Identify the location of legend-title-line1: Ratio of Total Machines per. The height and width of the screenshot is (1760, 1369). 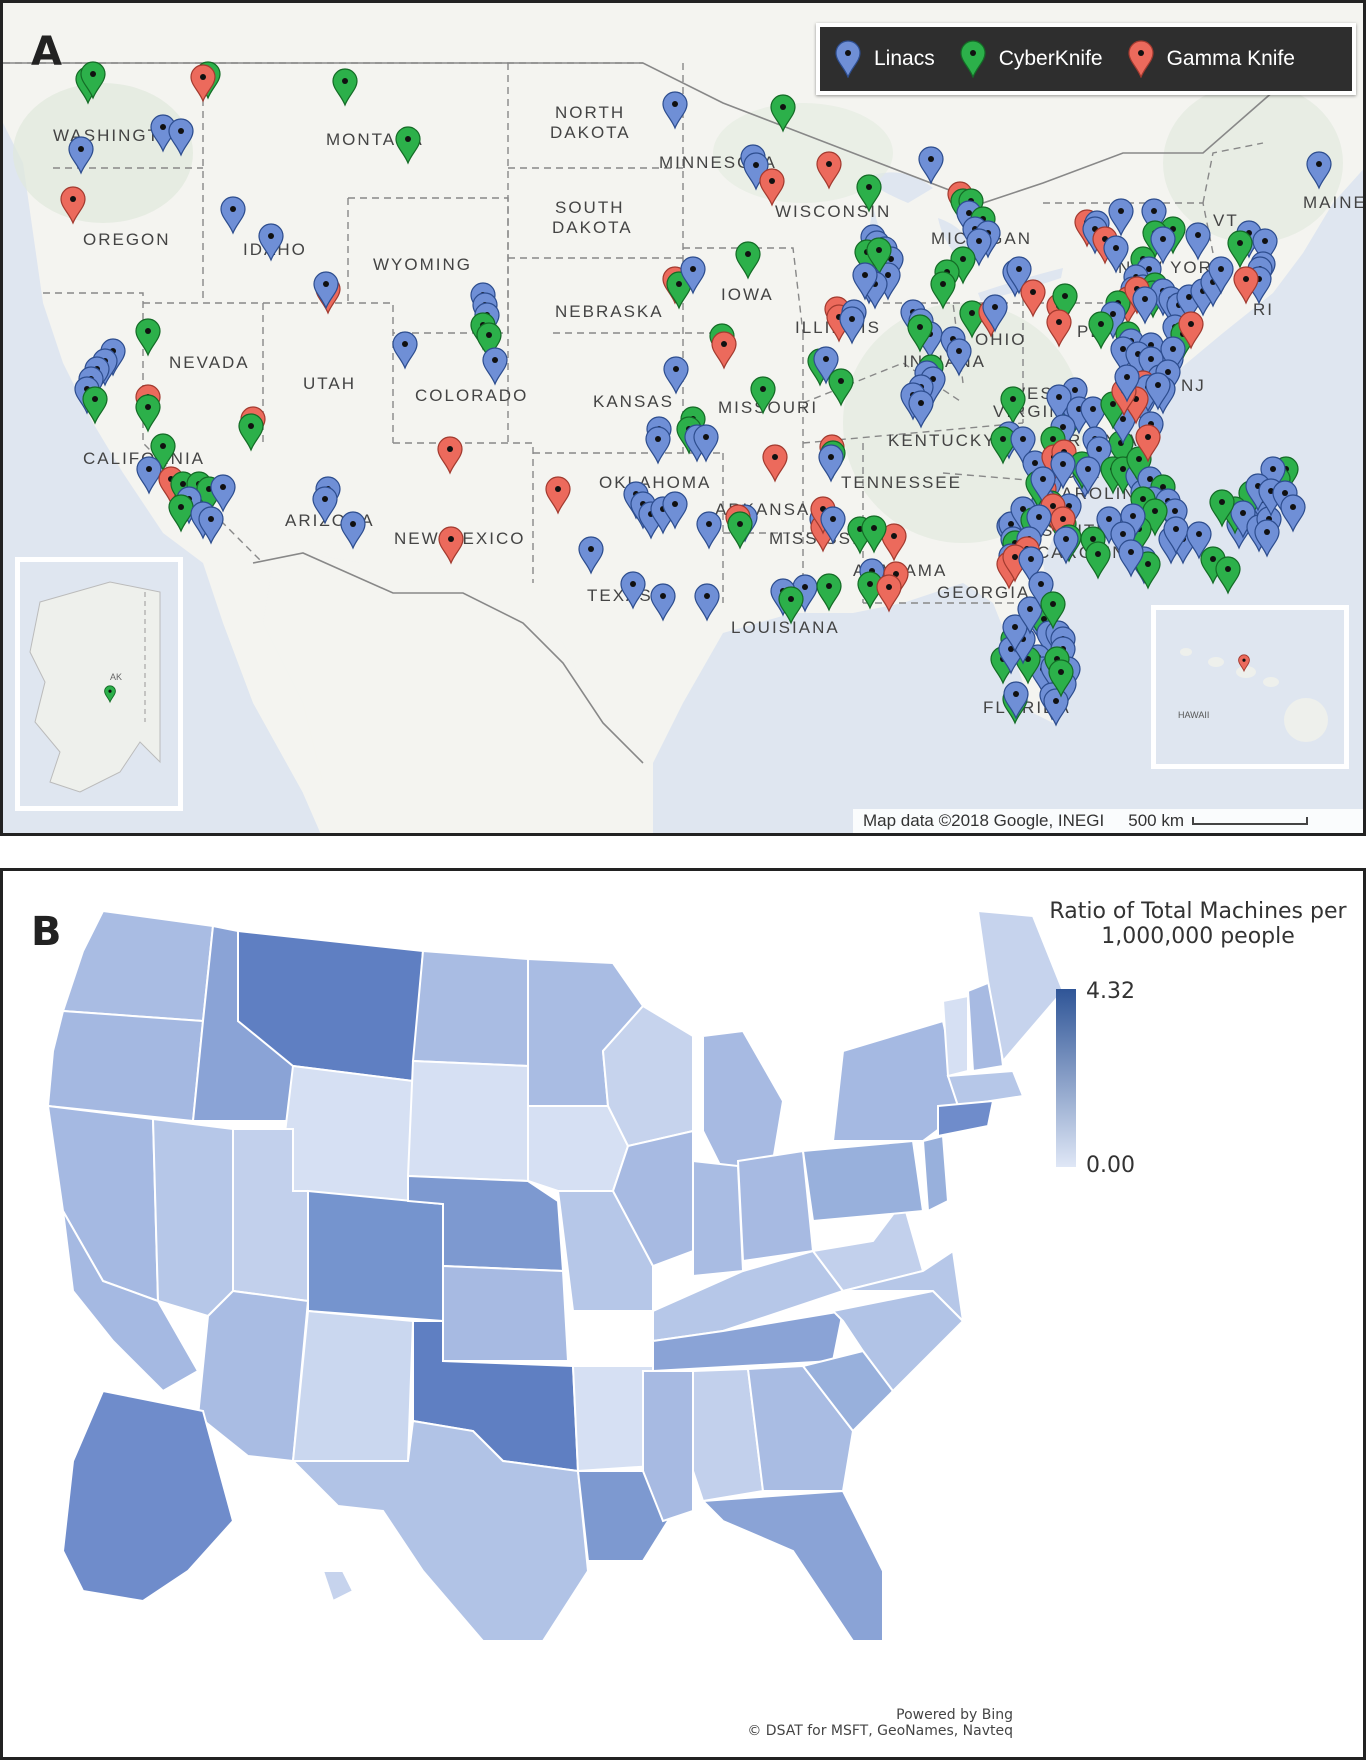
(1198, 911).